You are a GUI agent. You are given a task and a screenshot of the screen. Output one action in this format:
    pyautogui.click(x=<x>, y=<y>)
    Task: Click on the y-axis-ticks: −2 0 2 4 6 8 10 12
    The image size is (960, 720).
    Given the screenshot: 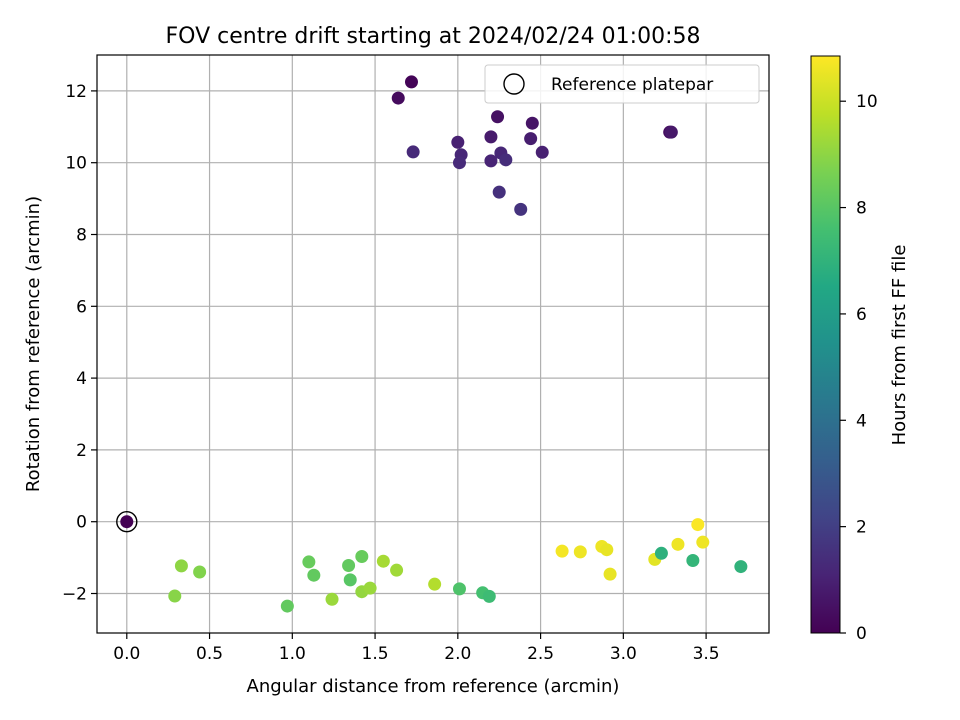 What is the action you would take?
    pyautogui.click(x=79, y=343)
    